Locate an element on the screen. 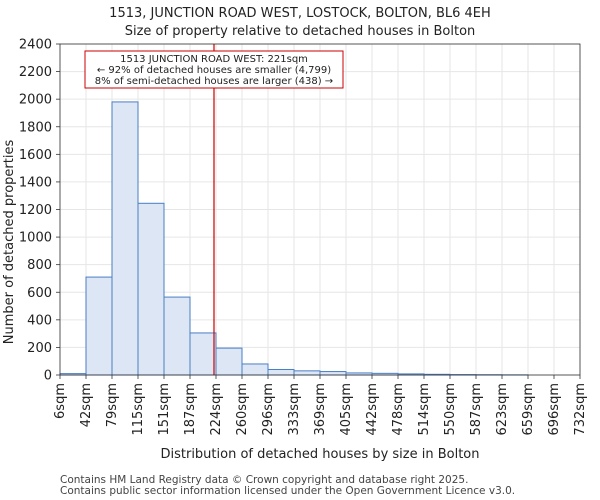 Image resolution: width=600 pixels, height=500 pixels. y-tick-1000: 1000 is located at coordinates (35, 238).